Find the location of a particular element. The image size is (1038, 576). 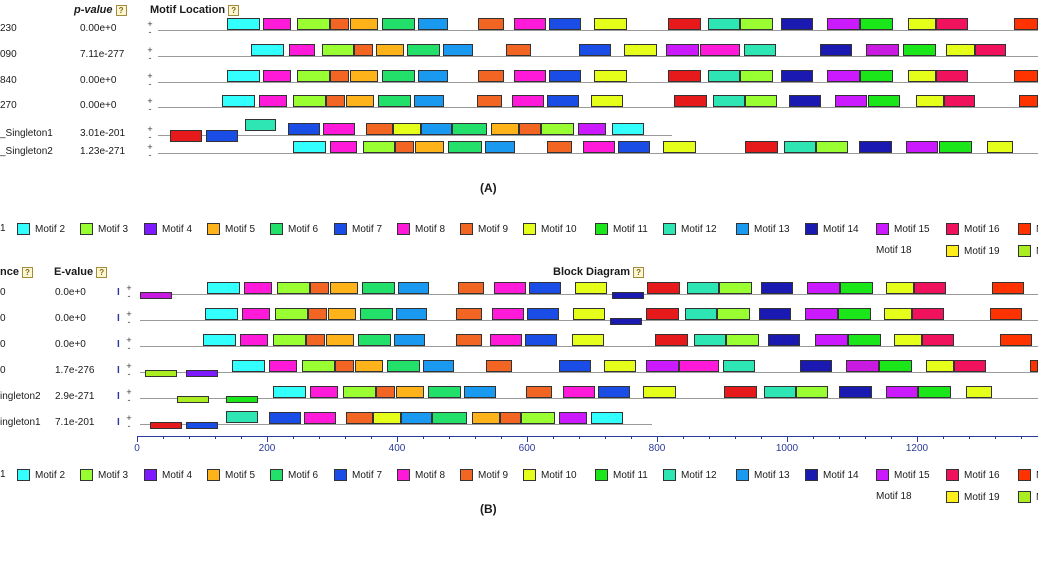

legend-item: Motif 10 is located at coordinates (550, 475).